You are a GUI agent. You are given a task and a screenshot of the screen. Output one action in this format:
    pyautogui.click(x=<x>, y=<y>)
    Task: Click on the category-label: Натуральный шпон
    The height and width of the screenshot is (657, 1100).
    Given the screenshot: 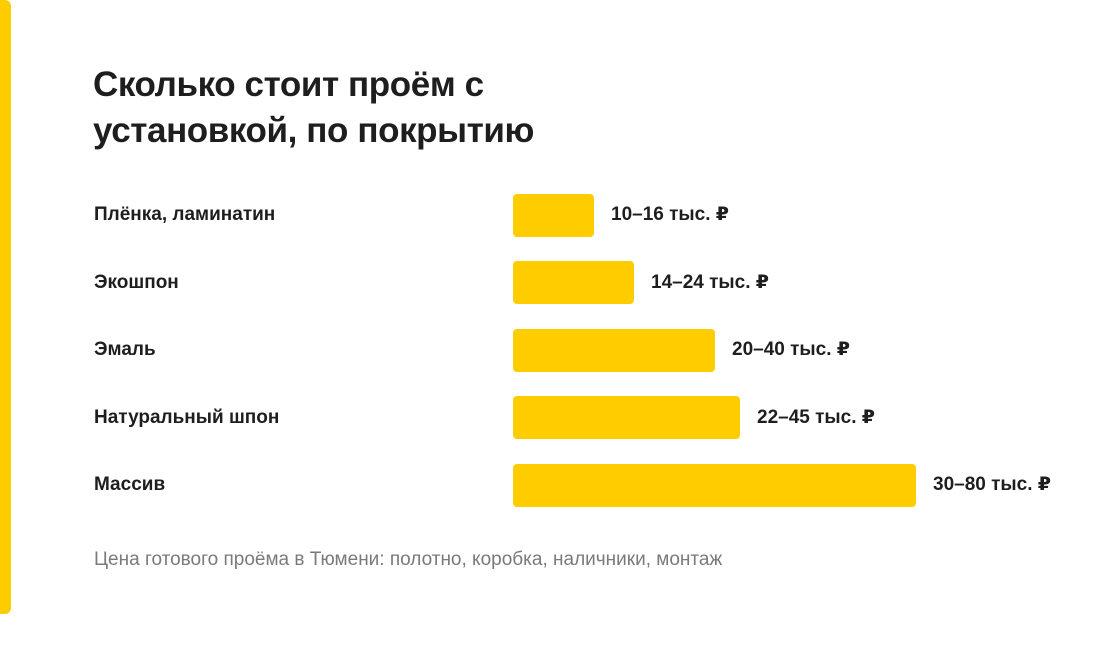 What is the action you would take?
    pyautogui.click(x=187, y=417)
    